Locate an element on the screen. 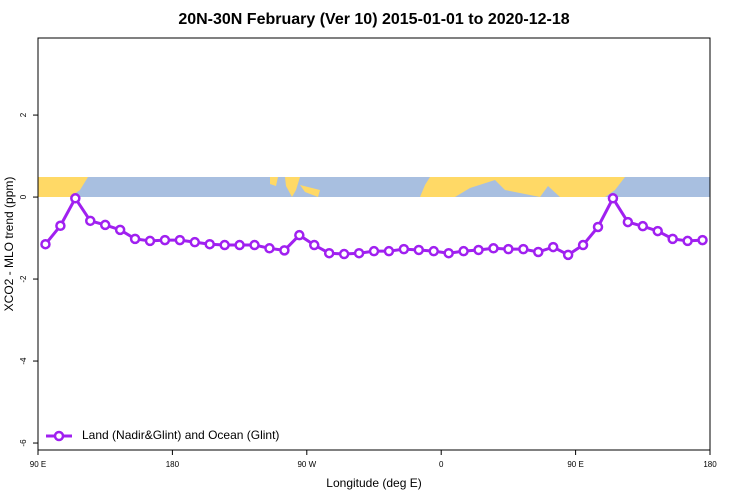 This screenshot has width=750, height=500. y-tick-label: 0 is located at coordinates (23, 196).